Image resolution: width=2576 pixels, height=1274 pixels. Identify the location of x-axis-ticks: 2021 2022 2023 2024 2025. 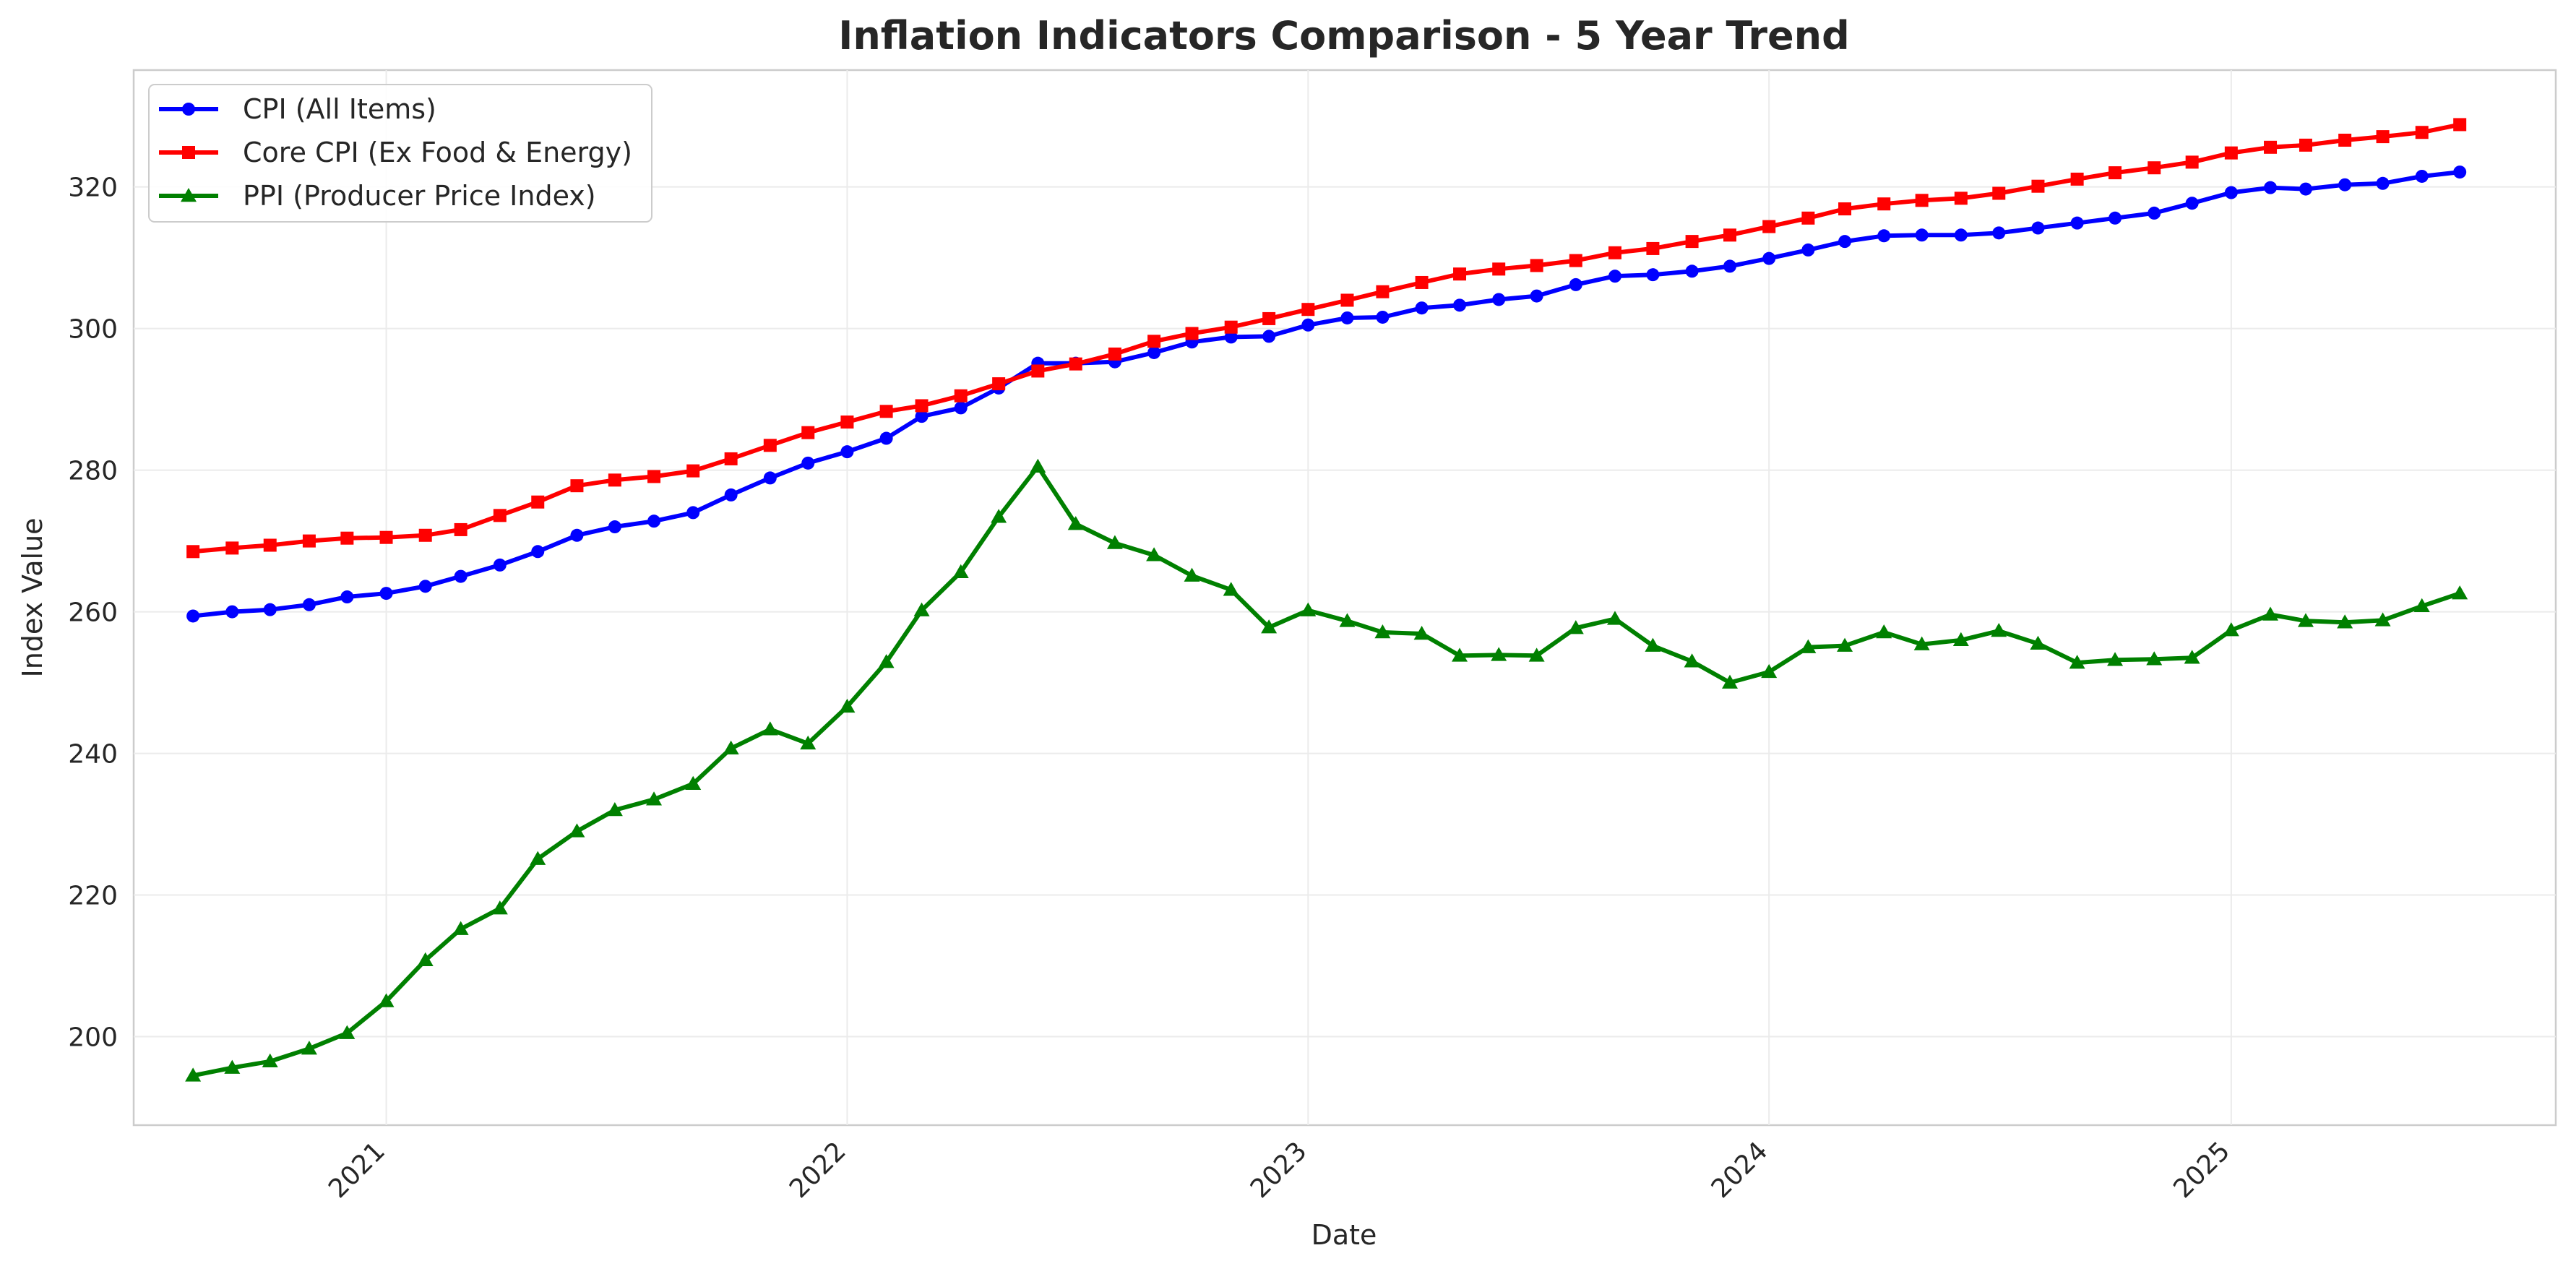
(1279, 1170).